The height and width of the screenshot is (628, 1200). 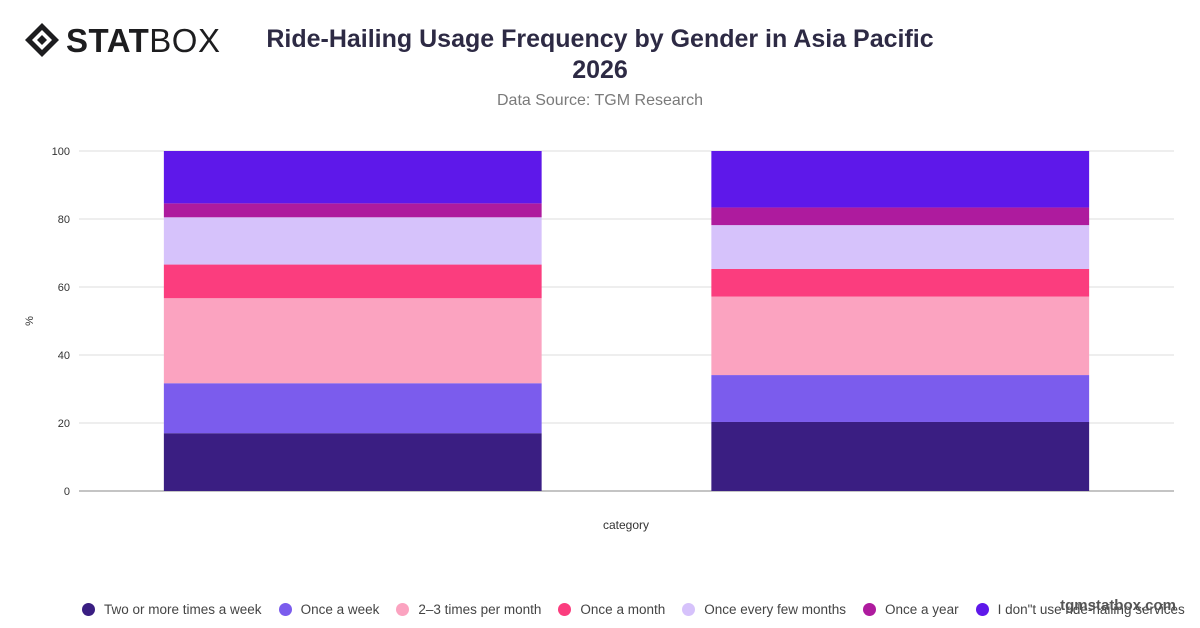 I want to click on legend-item: Once a week, so click(x=329, y=609).